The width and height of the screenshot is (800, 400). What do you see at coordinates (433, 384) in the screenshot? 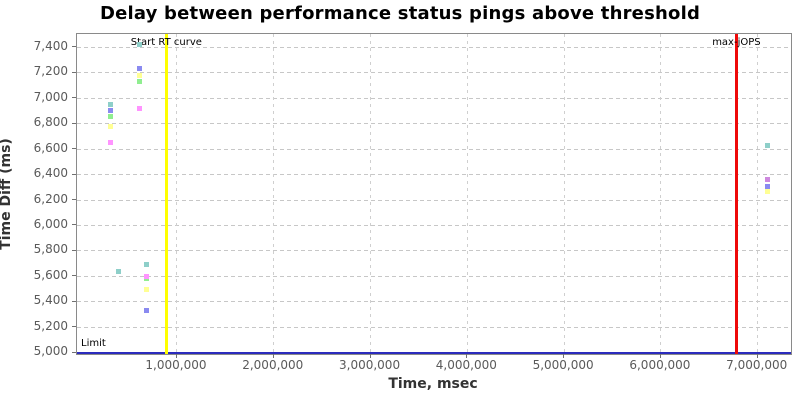
I see `x-axis-title: Time, msec` at bounding box center [433, 384].